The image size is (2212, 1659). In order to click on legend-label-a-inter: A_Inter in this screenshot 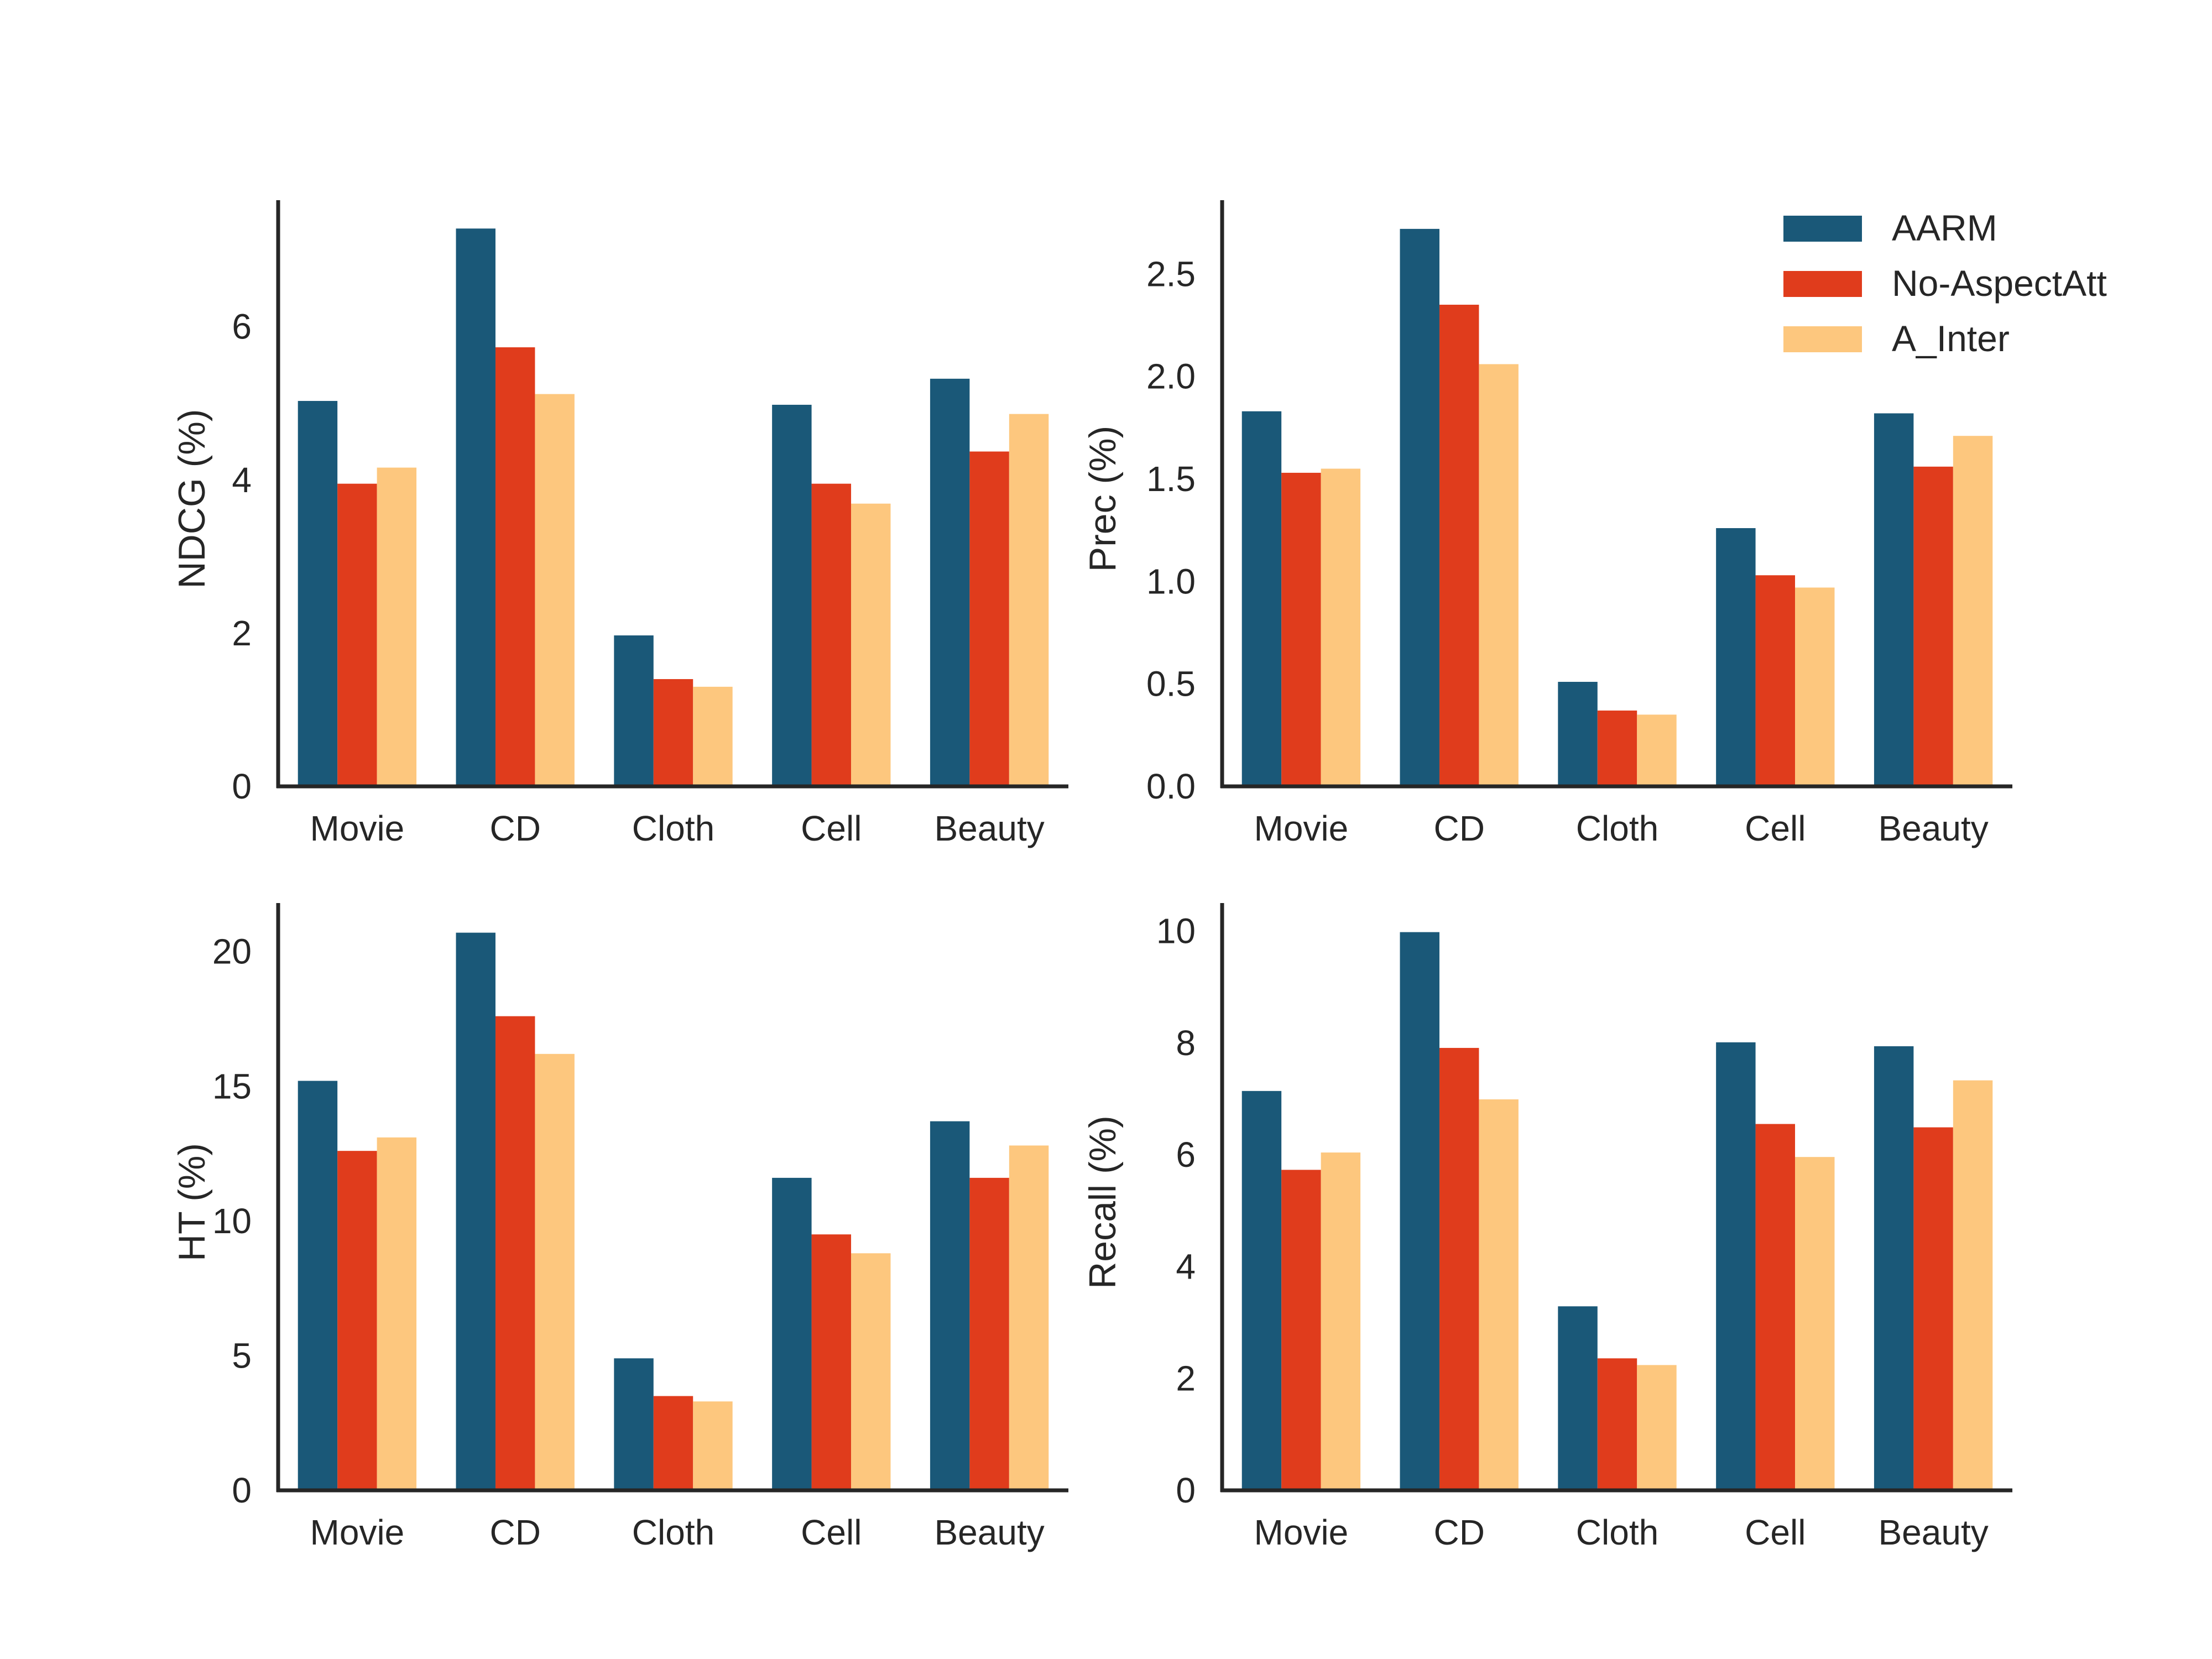, I will do `click(1951, 339)`.